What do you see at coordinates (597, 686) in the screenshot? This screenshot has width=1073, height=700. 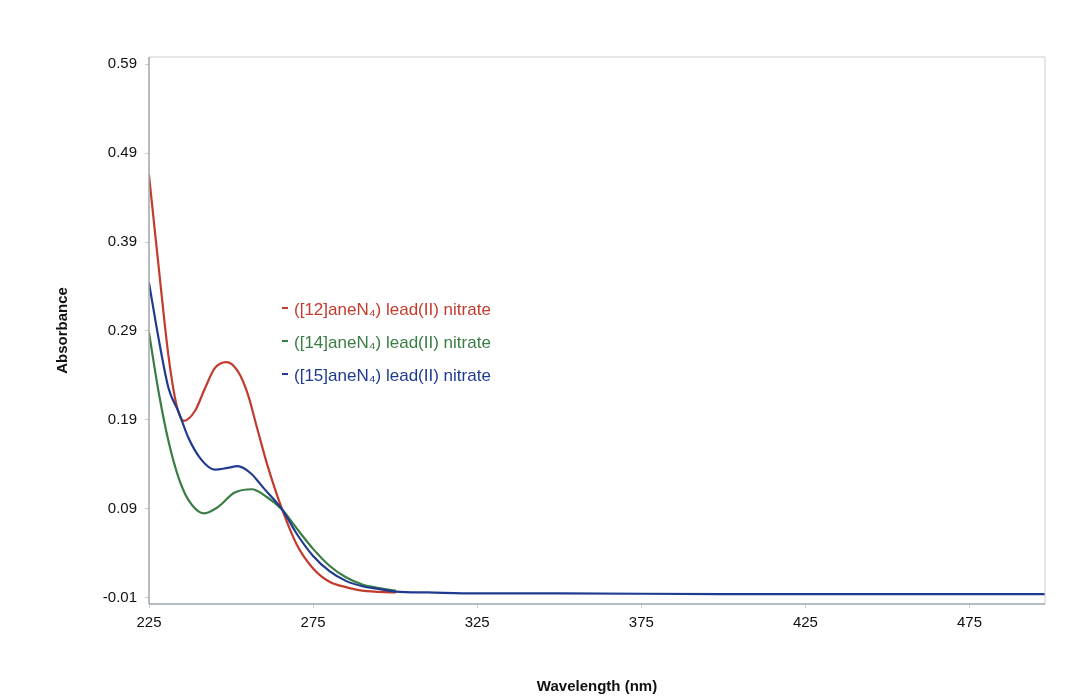 I see `x-axis-title: Wavelength (nm)` at bounding box center [597, 686].